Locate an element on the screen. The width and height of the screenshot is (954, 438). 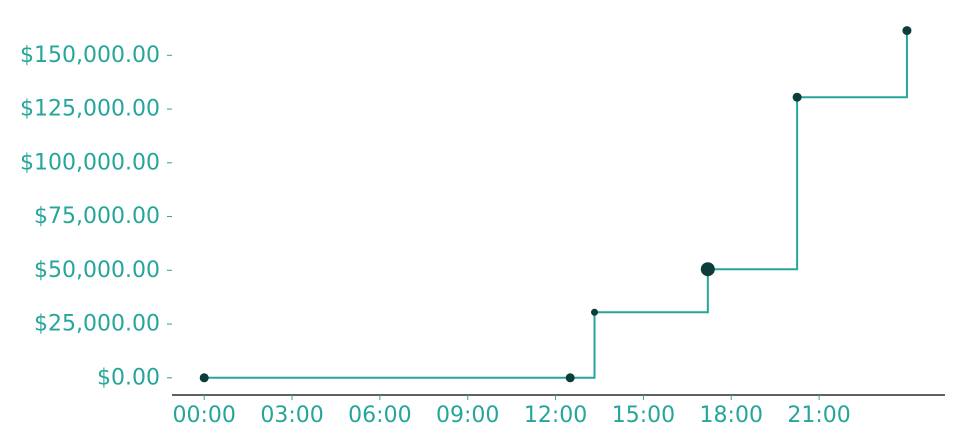
x-tick-label: 15:00 is located at coordinates (643, 415).